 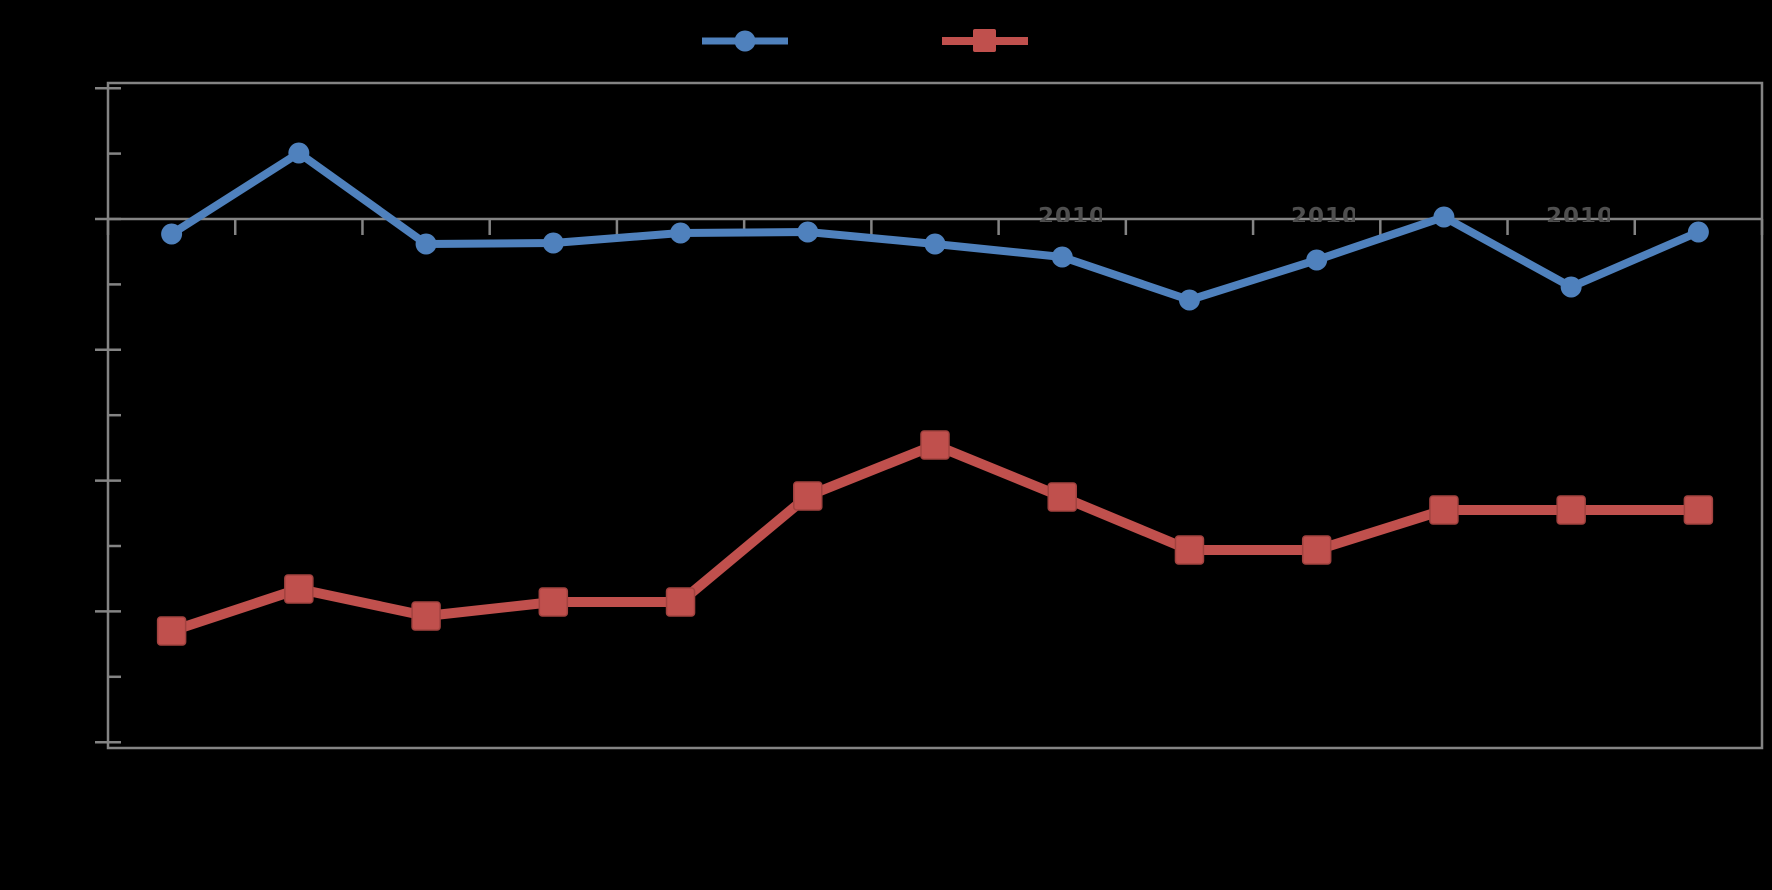 I want to click on legend-series1-circle-marker-icon, so click(x=745, y=41).